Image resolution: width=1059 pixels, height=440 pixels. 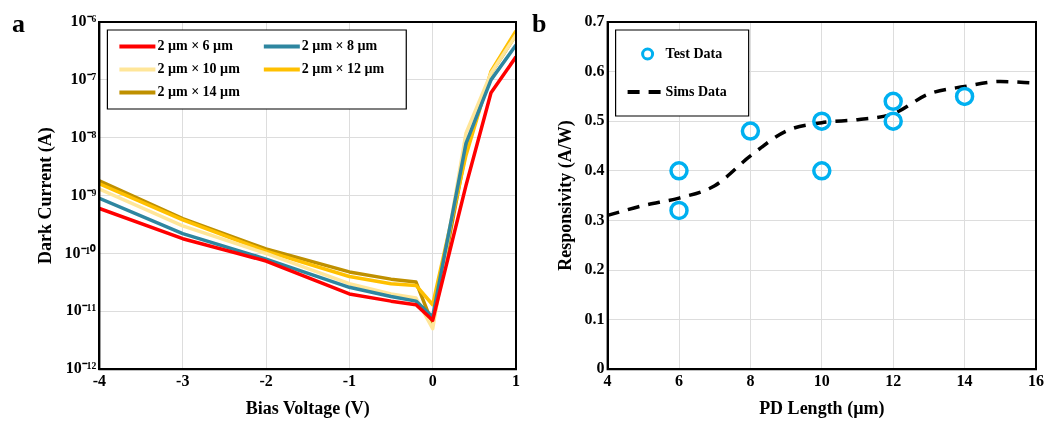 I want to click on y-tick-label: 0.4, so click(x=594, y=169).